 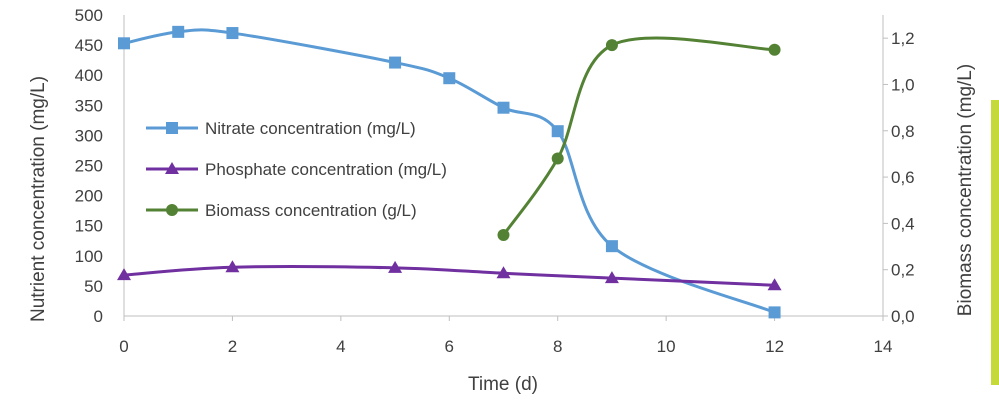 I want to click on y-tick-label: 450, so click(x=89, y=45).